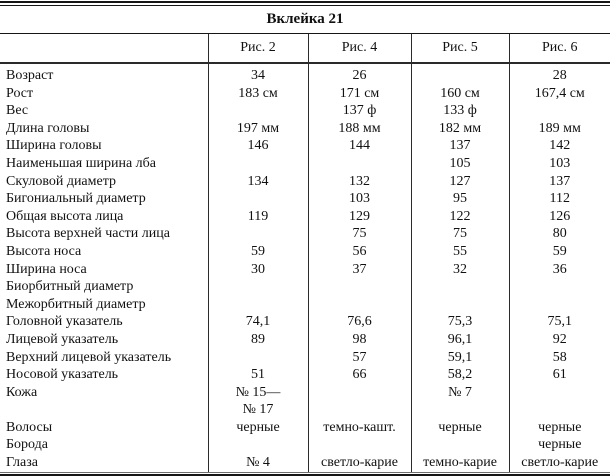 This screenshot has height=476, width=610. Describe the element at coordinates (257, 181) in the screenshot. I see `value-cell: 134` at that location.